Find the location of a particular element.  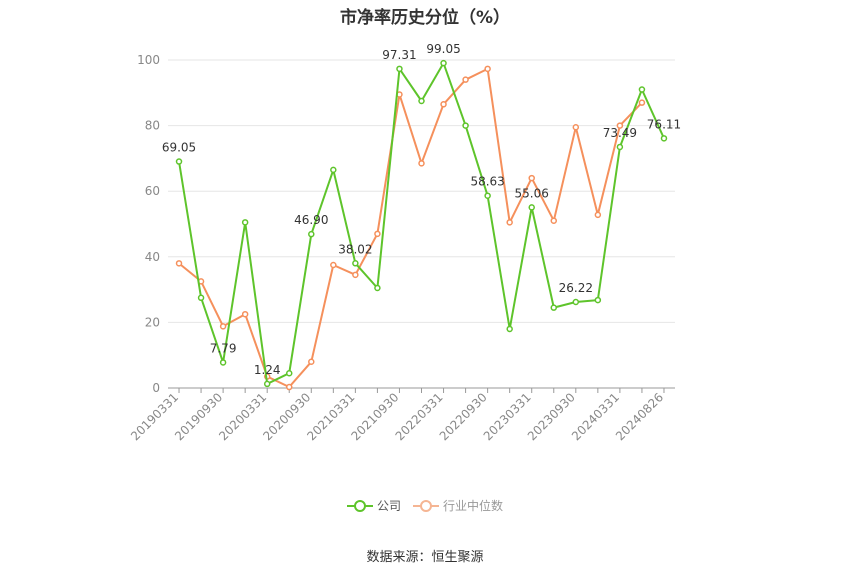

chart-title: 市净率历史分位（%） is located at coordinates (425, 18).